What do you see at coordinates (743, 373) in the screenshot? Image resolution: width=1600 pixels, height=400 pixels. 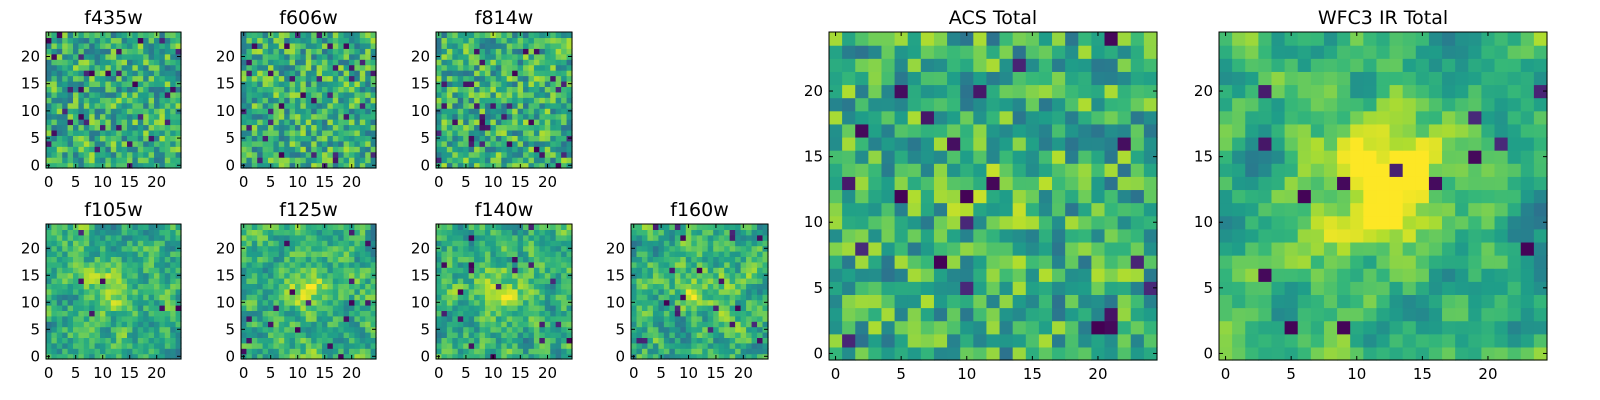 I see `x-tick-label: 20` at bounding box center [743, 373].